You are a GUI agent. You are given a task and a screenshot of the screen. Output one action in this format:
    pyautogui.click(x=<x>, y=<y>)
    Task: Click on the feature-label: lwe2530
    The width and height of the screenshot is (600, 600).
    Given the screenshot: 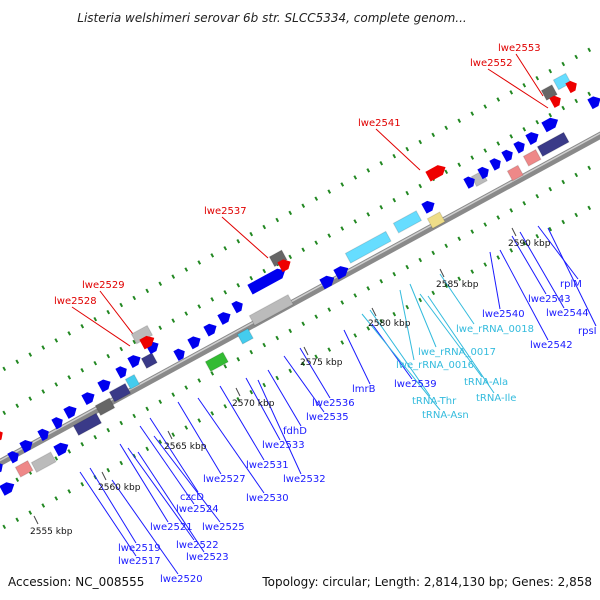 What is the action you would take?
    pyautogui.click(x=267, y=498)
    